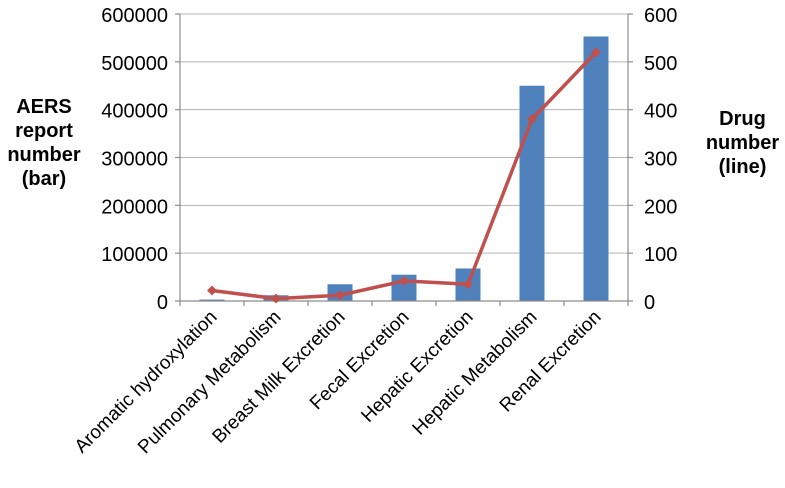 The width and height of the screenshot is (785, 488). I want to click on left-tick-label: 500000, so click(134, 64).